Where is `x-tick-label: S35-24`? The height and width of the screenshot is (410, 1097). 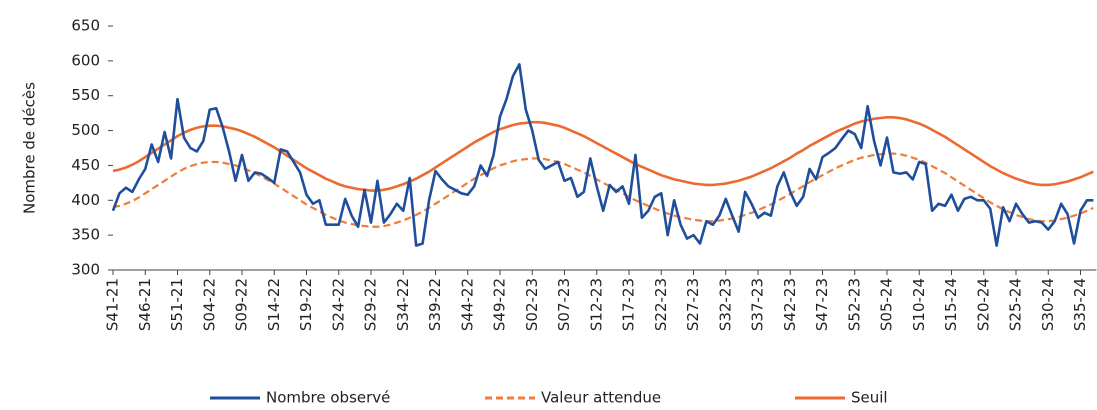
x-tick-label: S35-24 is located at coordinates (1080, 304).